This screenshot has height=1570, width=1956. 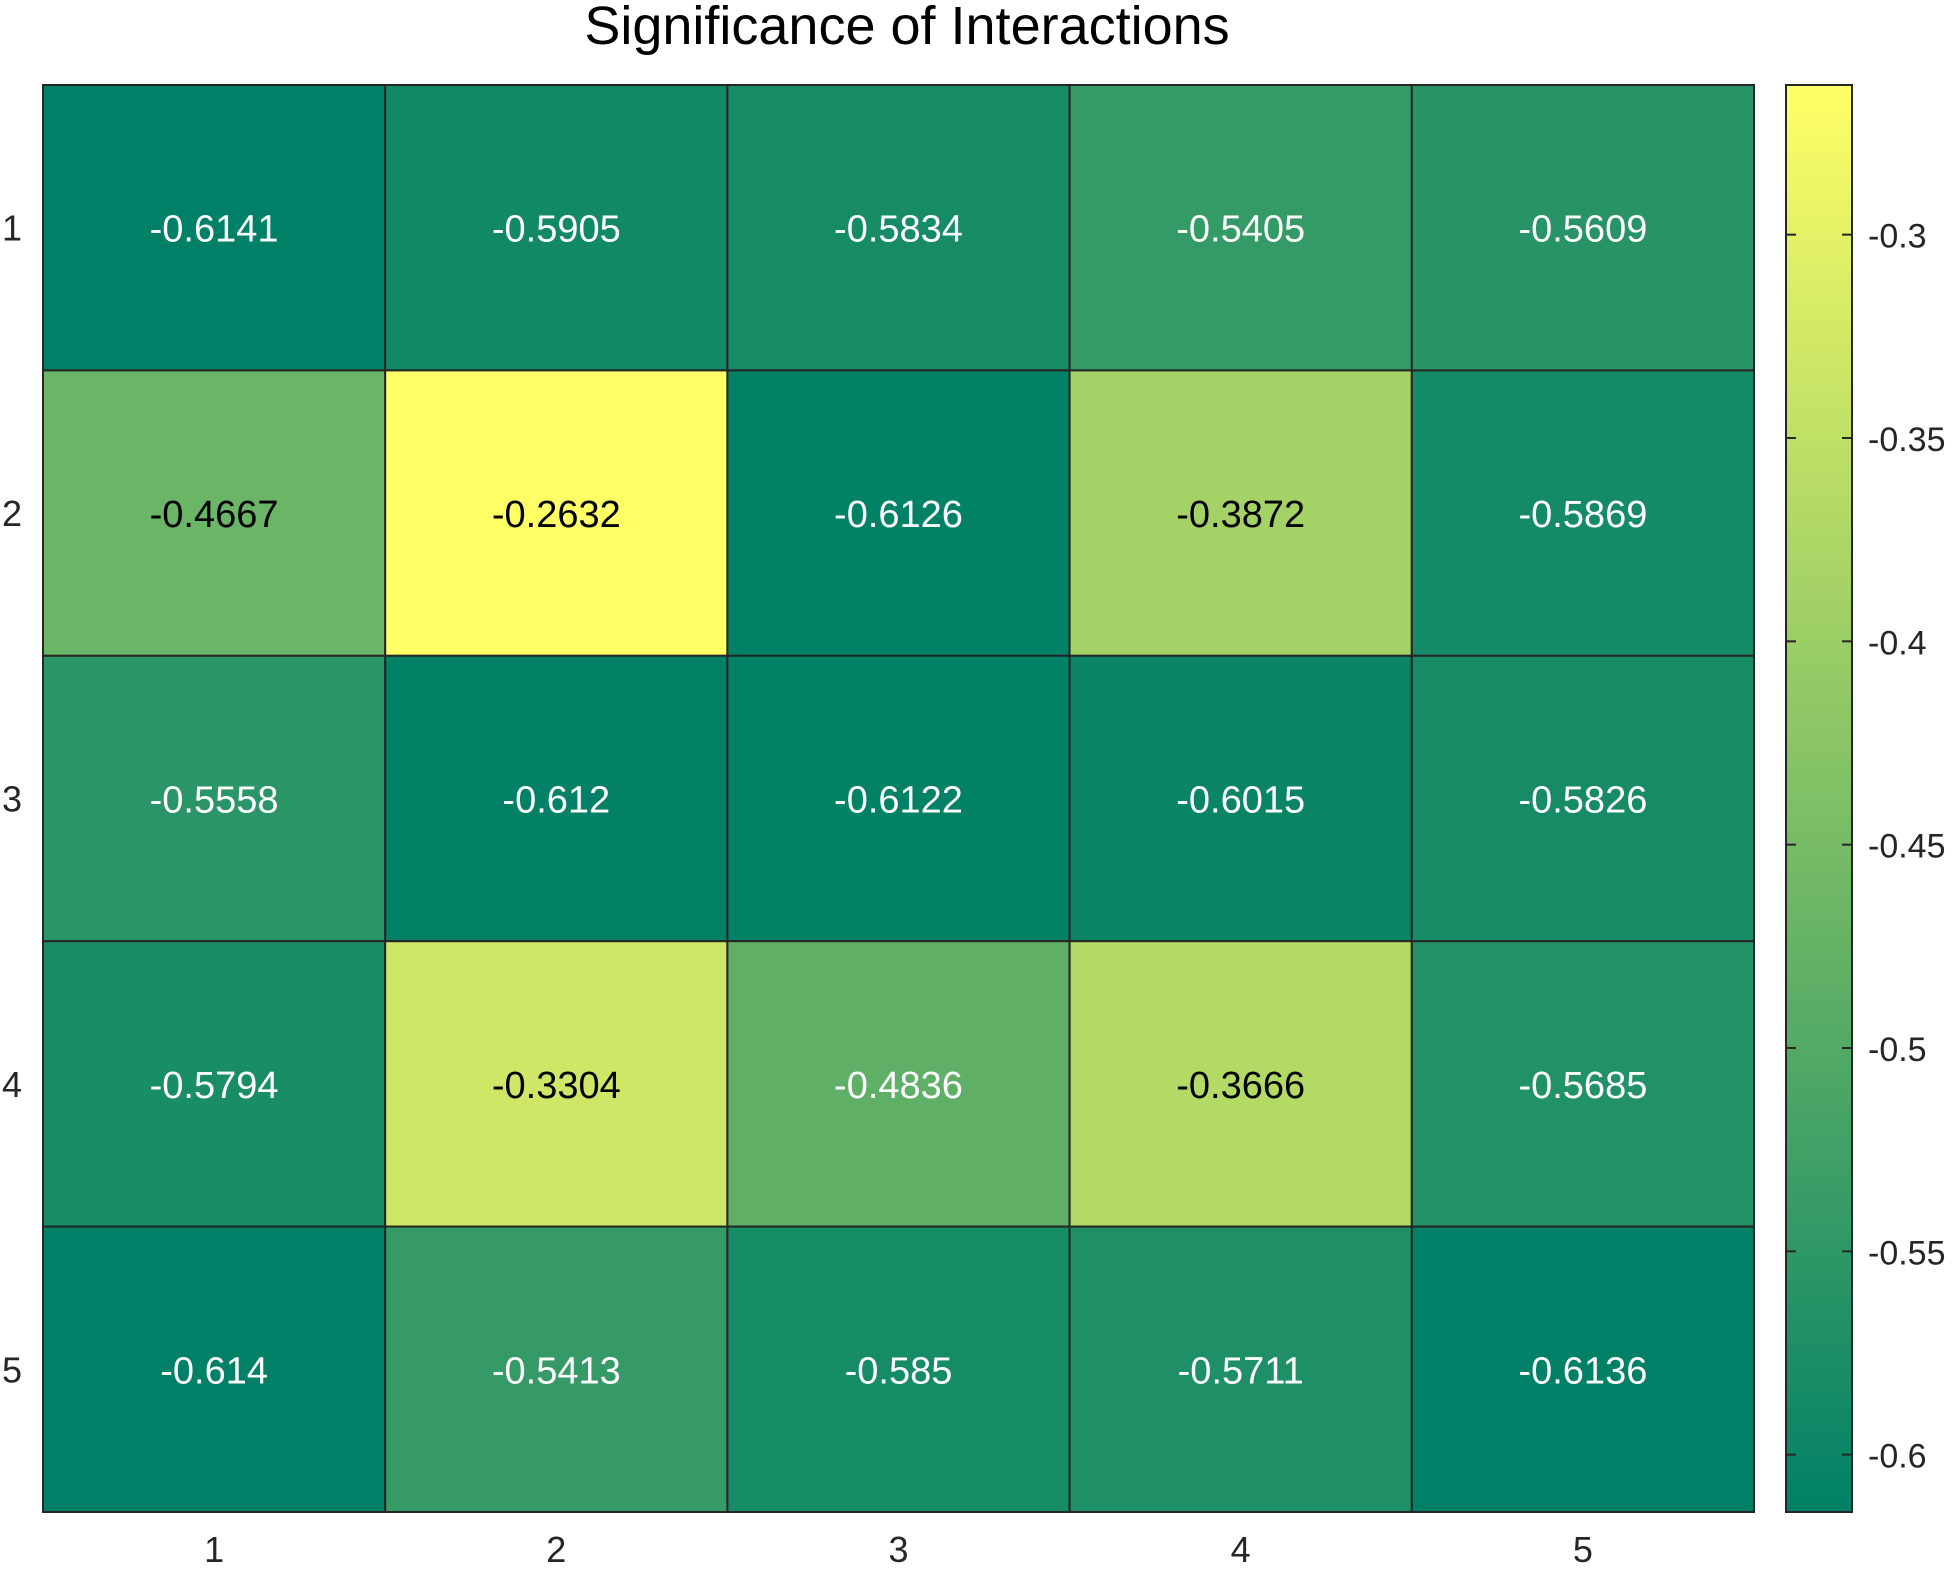 I want to click on cell-value-label: -0.5905, so click(x=556, y=230).